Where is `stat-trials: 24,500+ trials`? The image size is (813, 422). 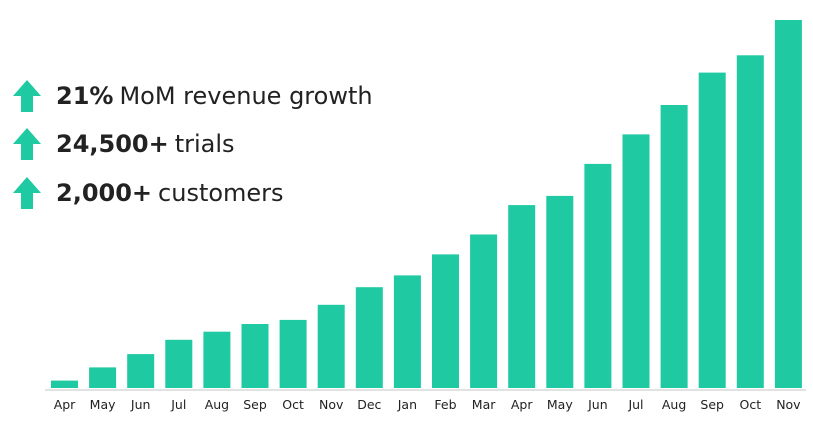 stat-trials: 24,500+ trials is located at coordinates (123, 144).